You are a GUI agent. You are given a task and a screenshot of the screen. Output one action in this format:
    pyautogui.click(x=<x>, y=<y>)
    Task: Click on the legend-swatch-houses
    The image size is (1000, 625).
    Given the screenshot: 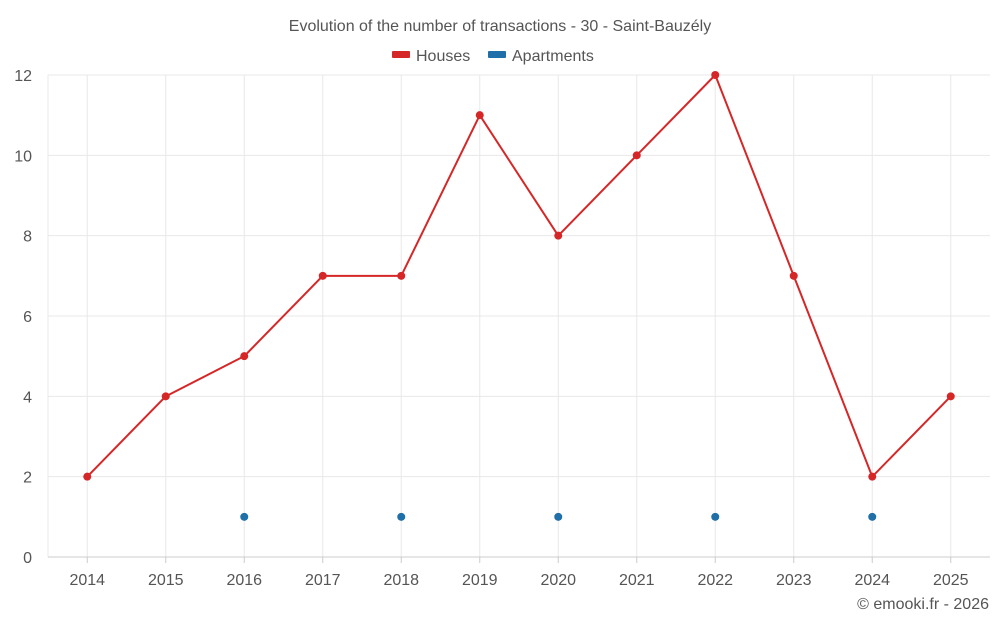 What is the action you would take?
    pyautogui.click(x=401, y=54)
    